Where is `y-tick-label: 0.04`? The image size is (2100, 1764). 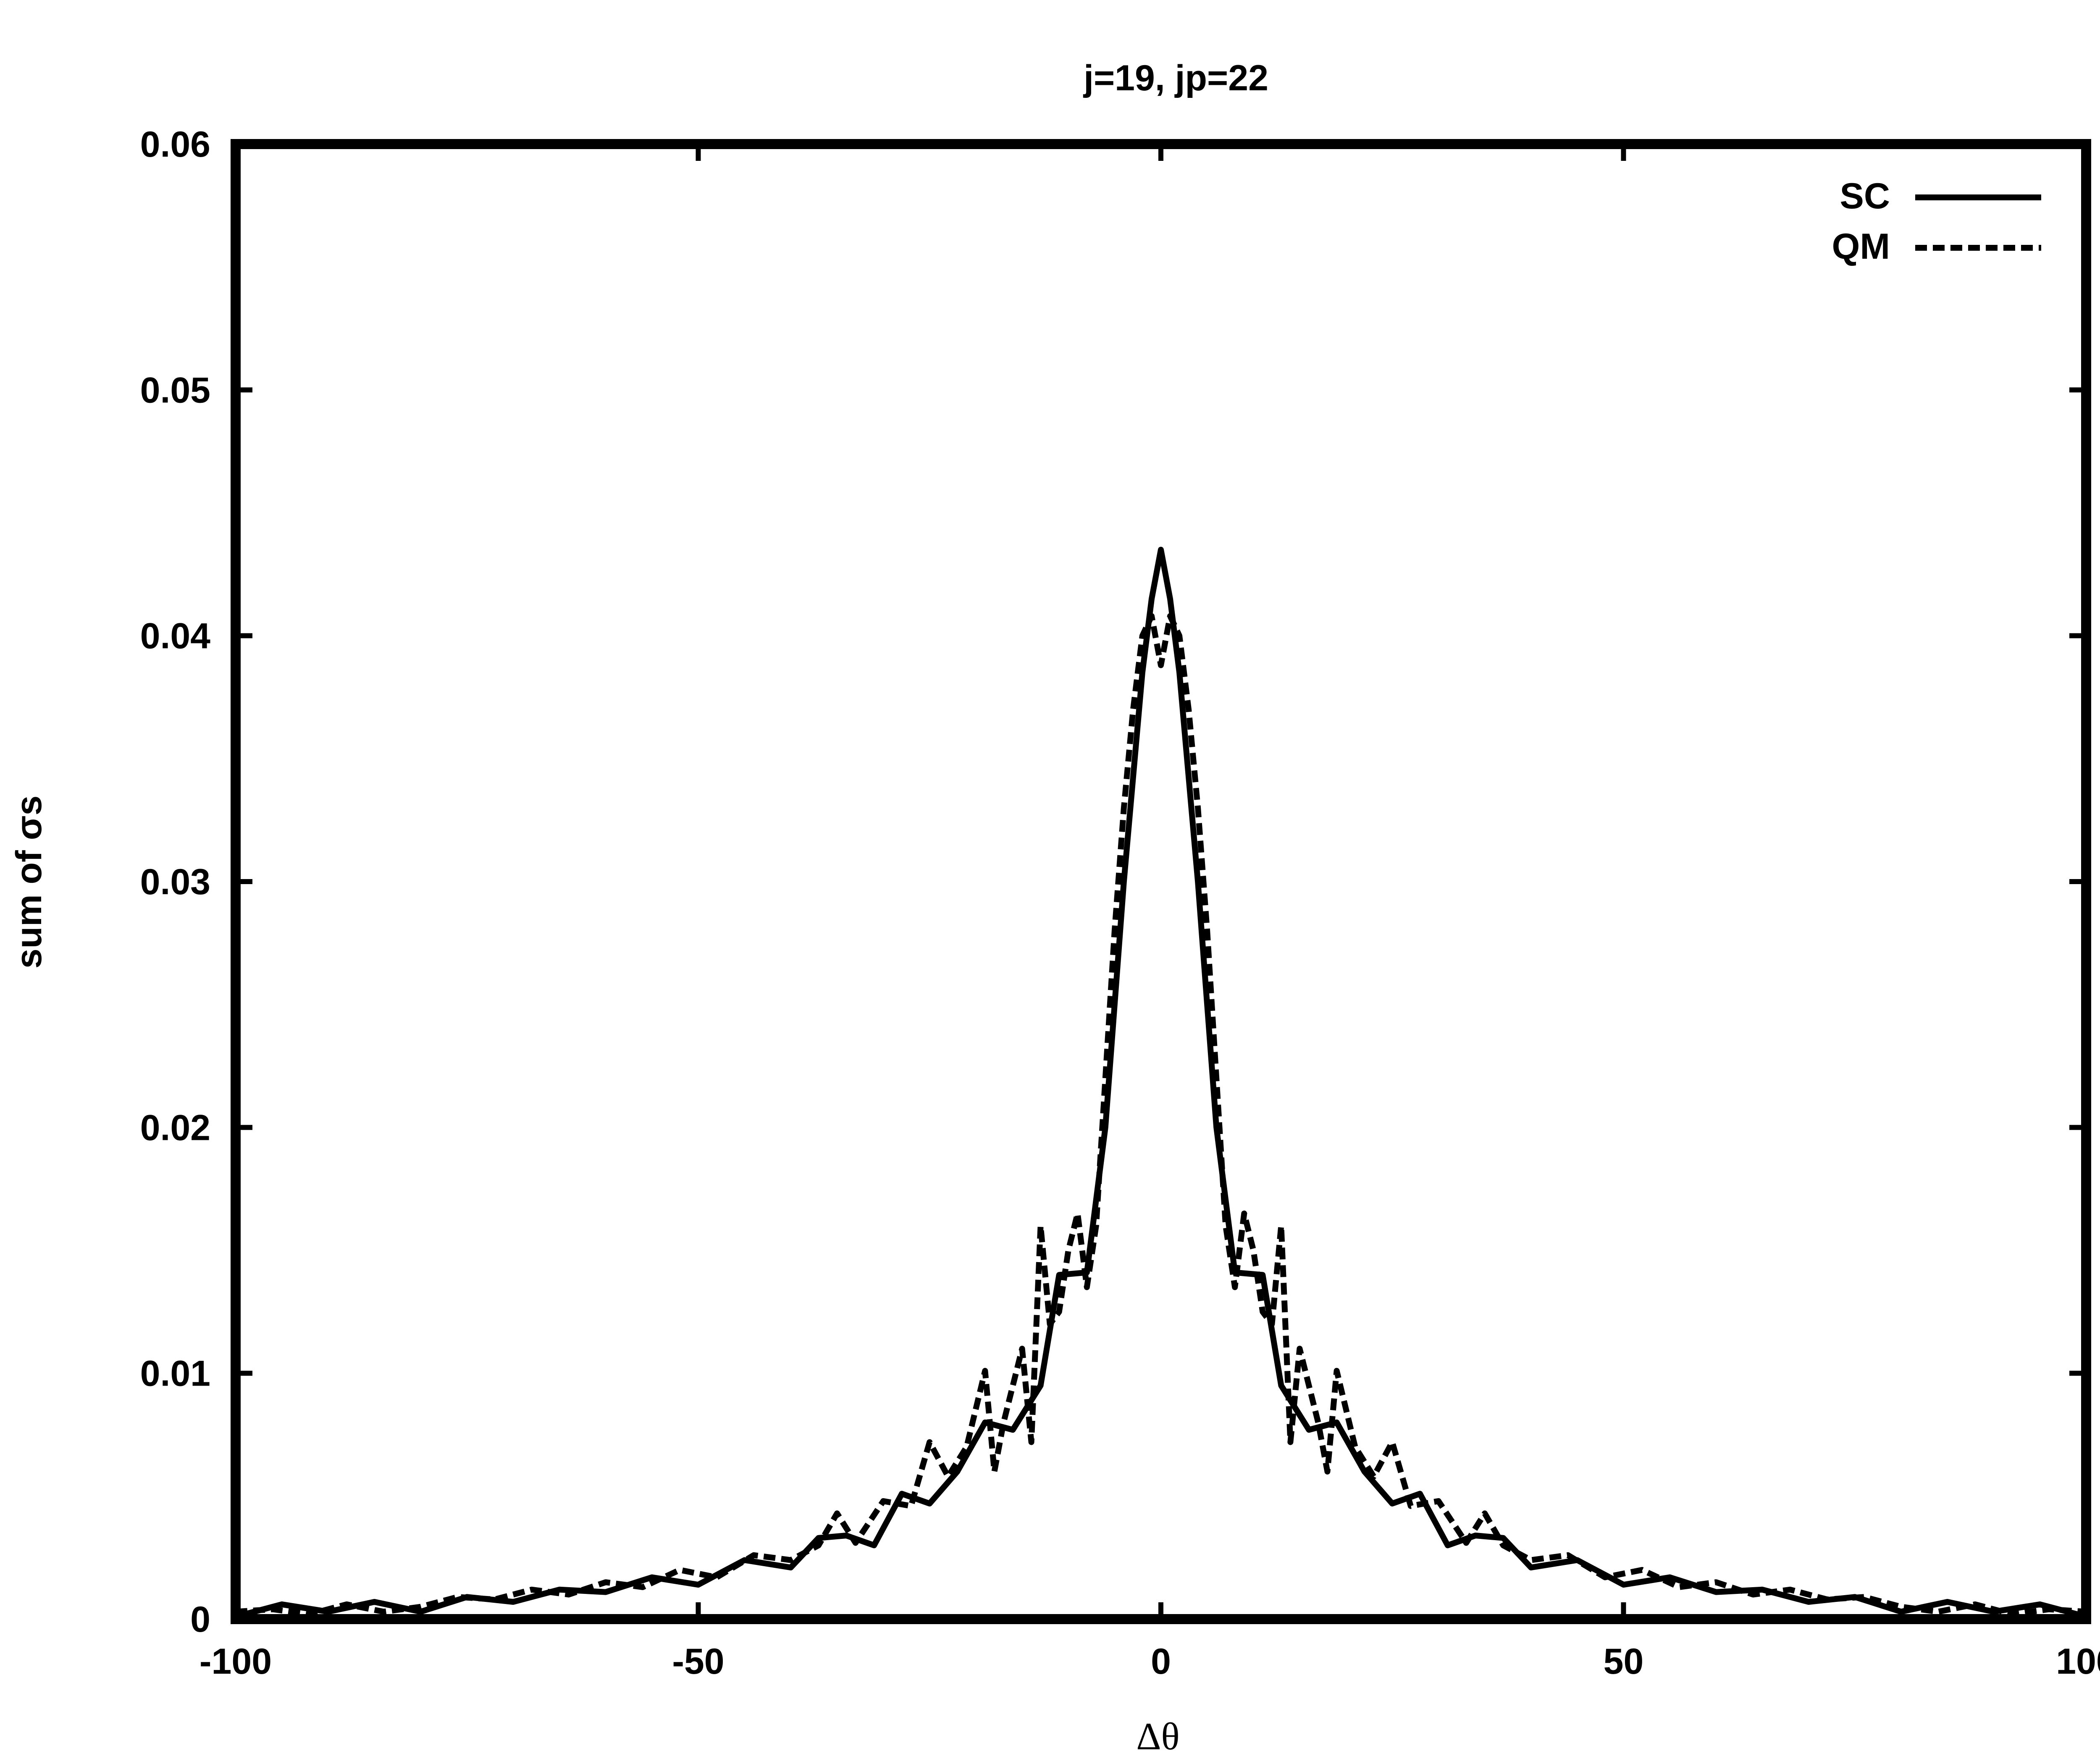 y-tick-label: 0.04 is located at coordinates (175, 636).